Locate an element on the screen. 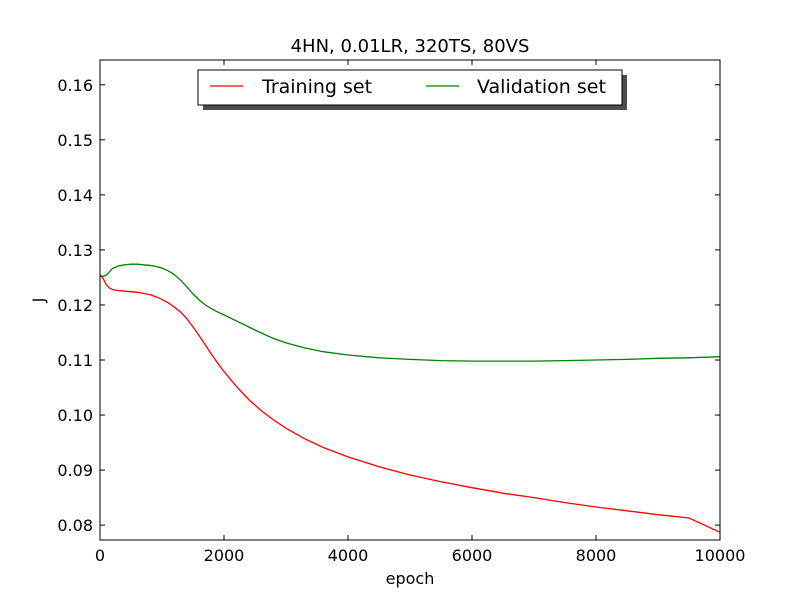 This screenshot has height=600, width=800. x-tick-label: 10000 is located at coordinates (720, 555).